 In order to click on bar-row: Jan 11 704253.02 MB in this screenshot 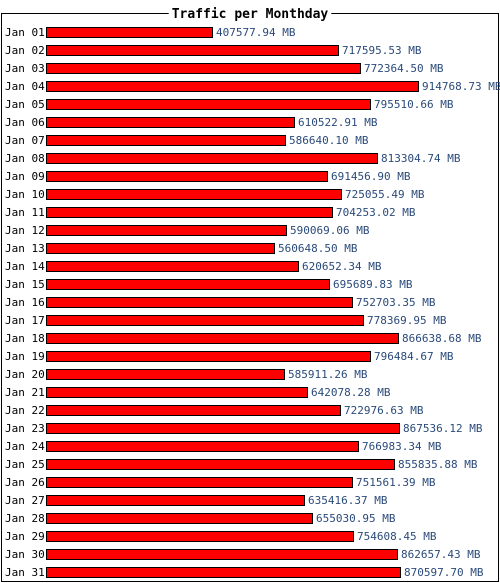, I will do `click(210, 212)`.